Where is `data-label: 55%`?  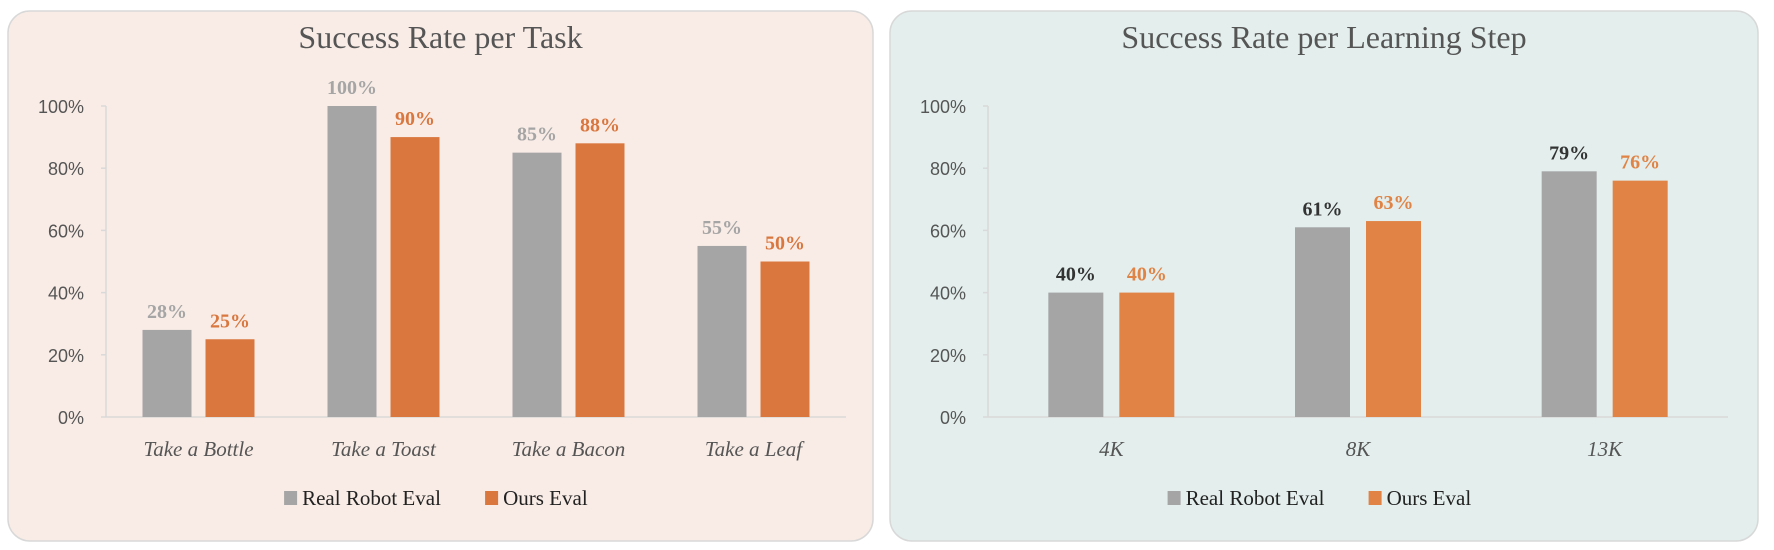
data-label: 55% is located at coordinates (722, 228).